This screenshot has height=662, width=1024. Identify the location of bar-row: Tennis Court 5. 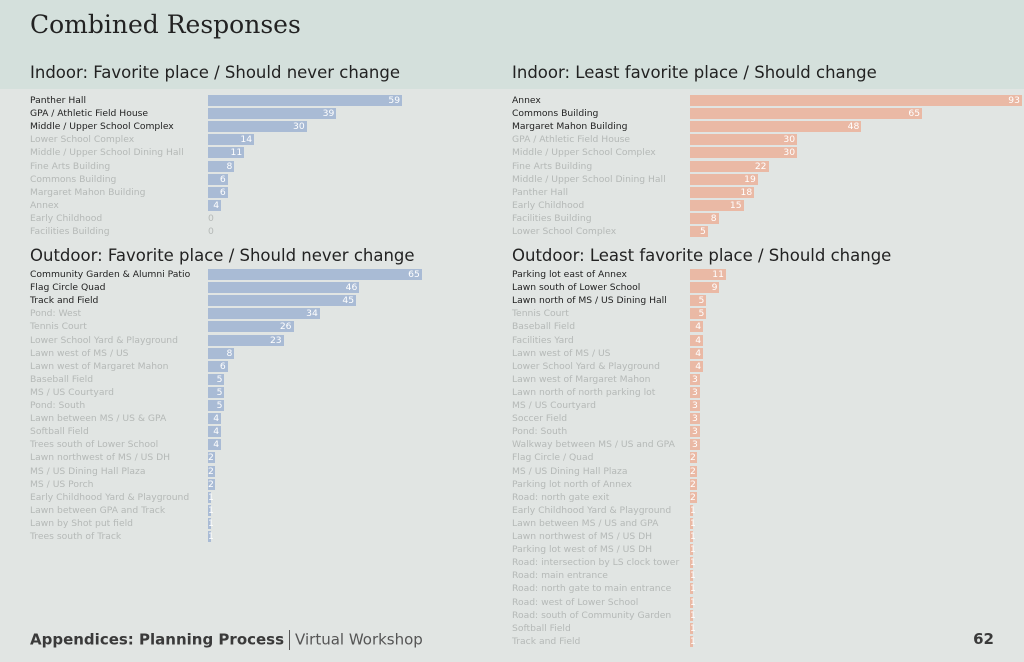
(762, 313).